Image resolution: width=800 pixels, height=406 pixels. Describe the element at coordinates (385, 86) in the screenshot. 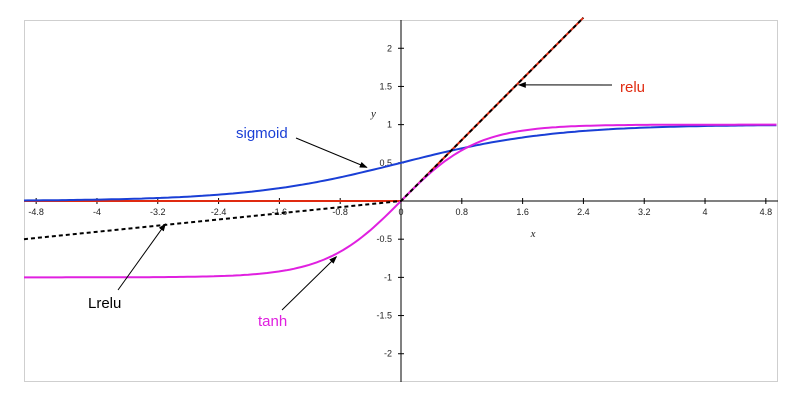

I see `y-tick-label: 1.5` at that location.